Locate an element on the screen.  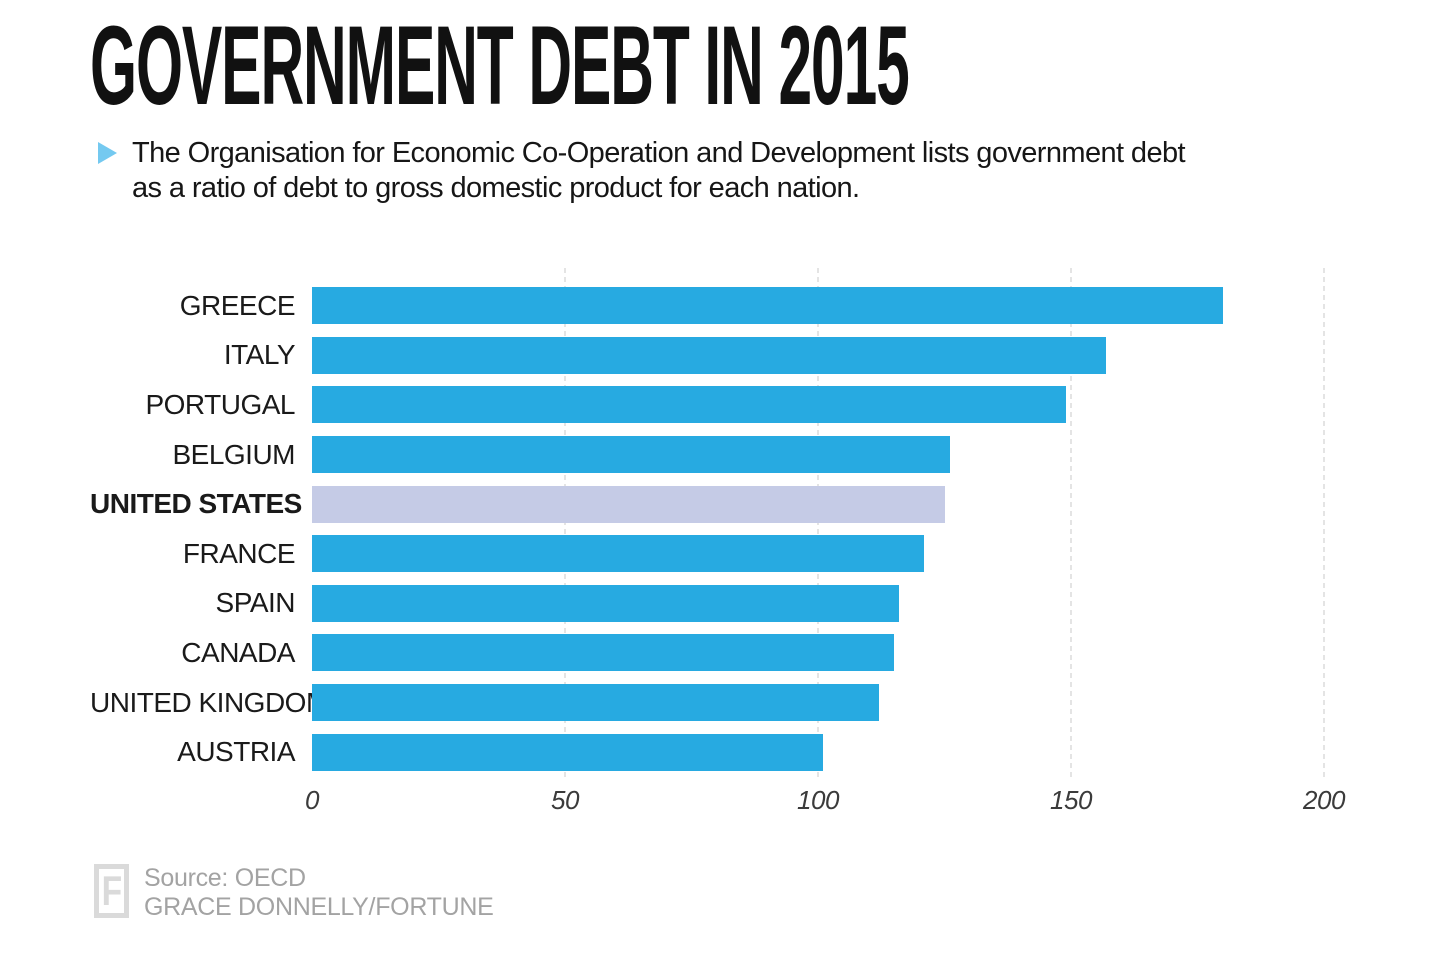
x-tick-label-200: 200 is located at coordinates (1324, 799).